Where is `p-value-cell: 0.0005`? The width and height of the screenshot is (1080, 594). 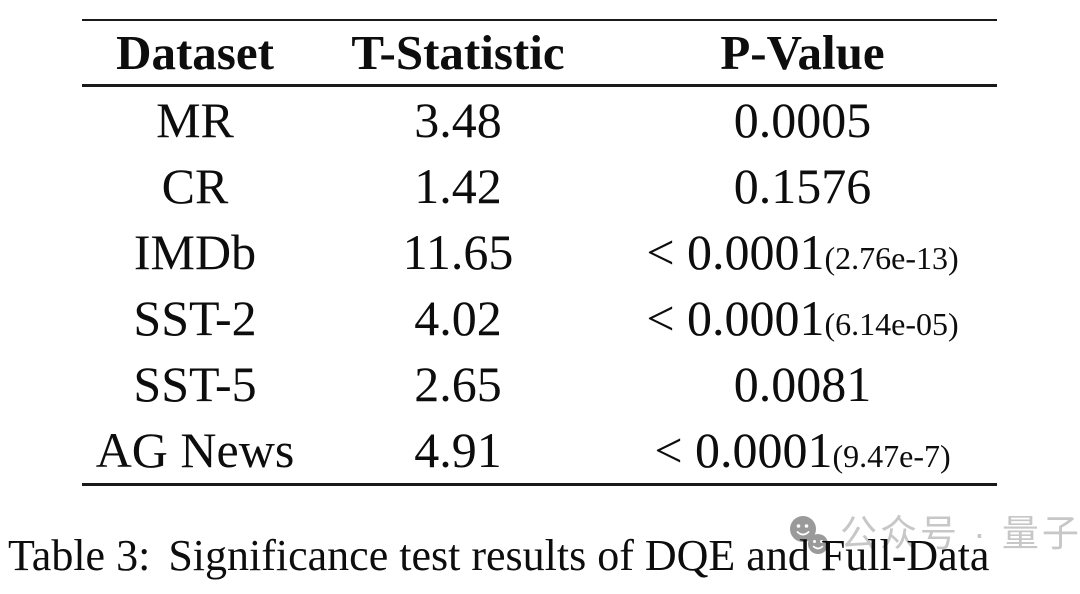
p-value-cell: 0.0005 is located at coordinates (802, 120).